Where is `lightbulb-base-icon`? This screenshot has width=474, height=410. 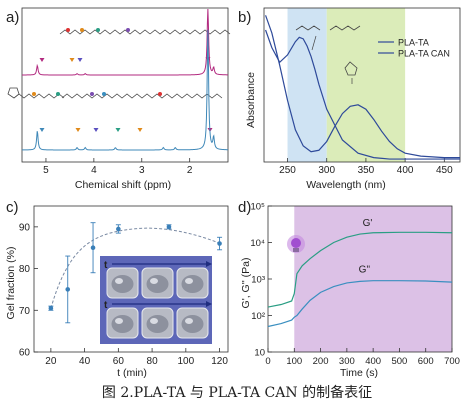 lightbulb-base-icon is located at coordinates (296, 250).